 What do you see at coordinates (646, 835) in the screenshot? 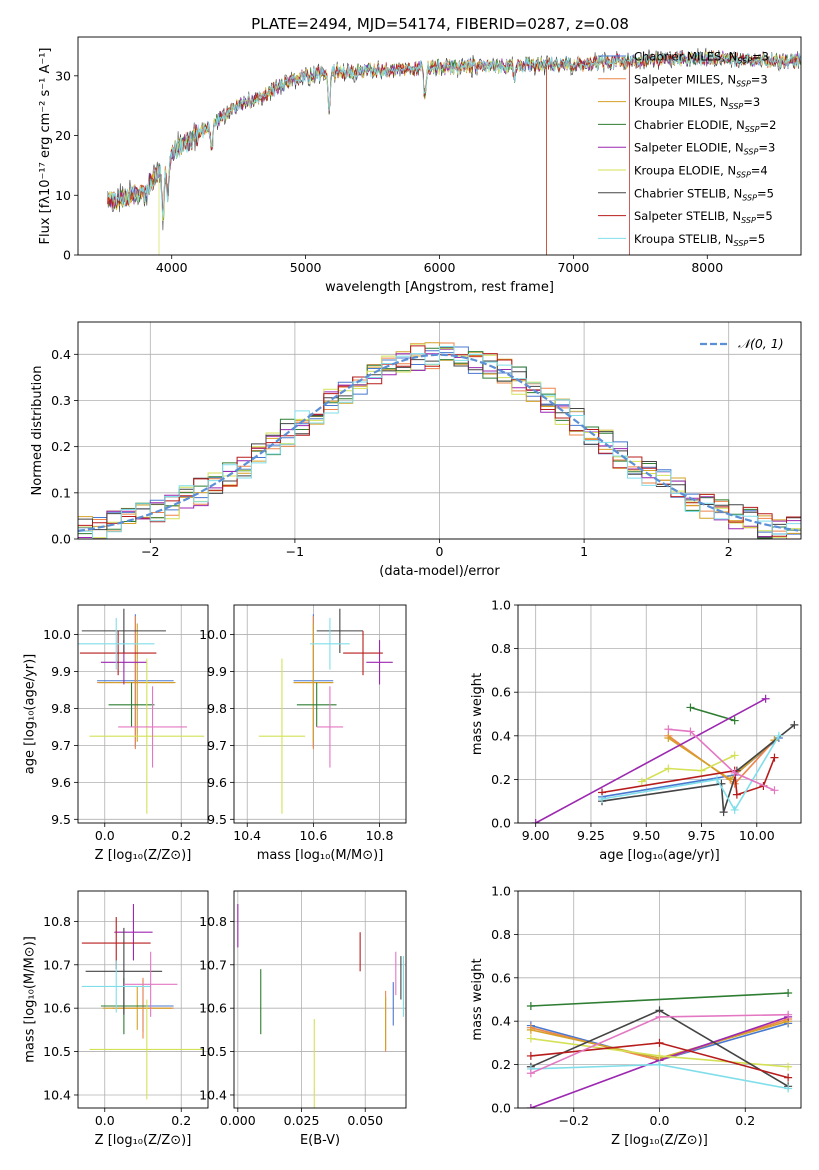
I see `weight_vs_age-xtick-label: 9.50` at bounding box center [646, 835].